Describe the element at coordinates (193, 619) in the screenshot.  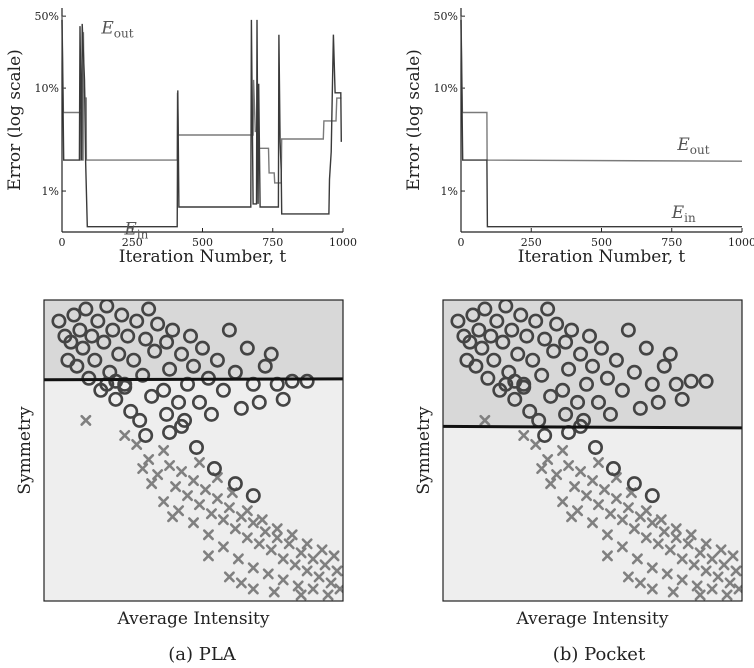
I see `x-axis-label: Average Intensity` at that location.